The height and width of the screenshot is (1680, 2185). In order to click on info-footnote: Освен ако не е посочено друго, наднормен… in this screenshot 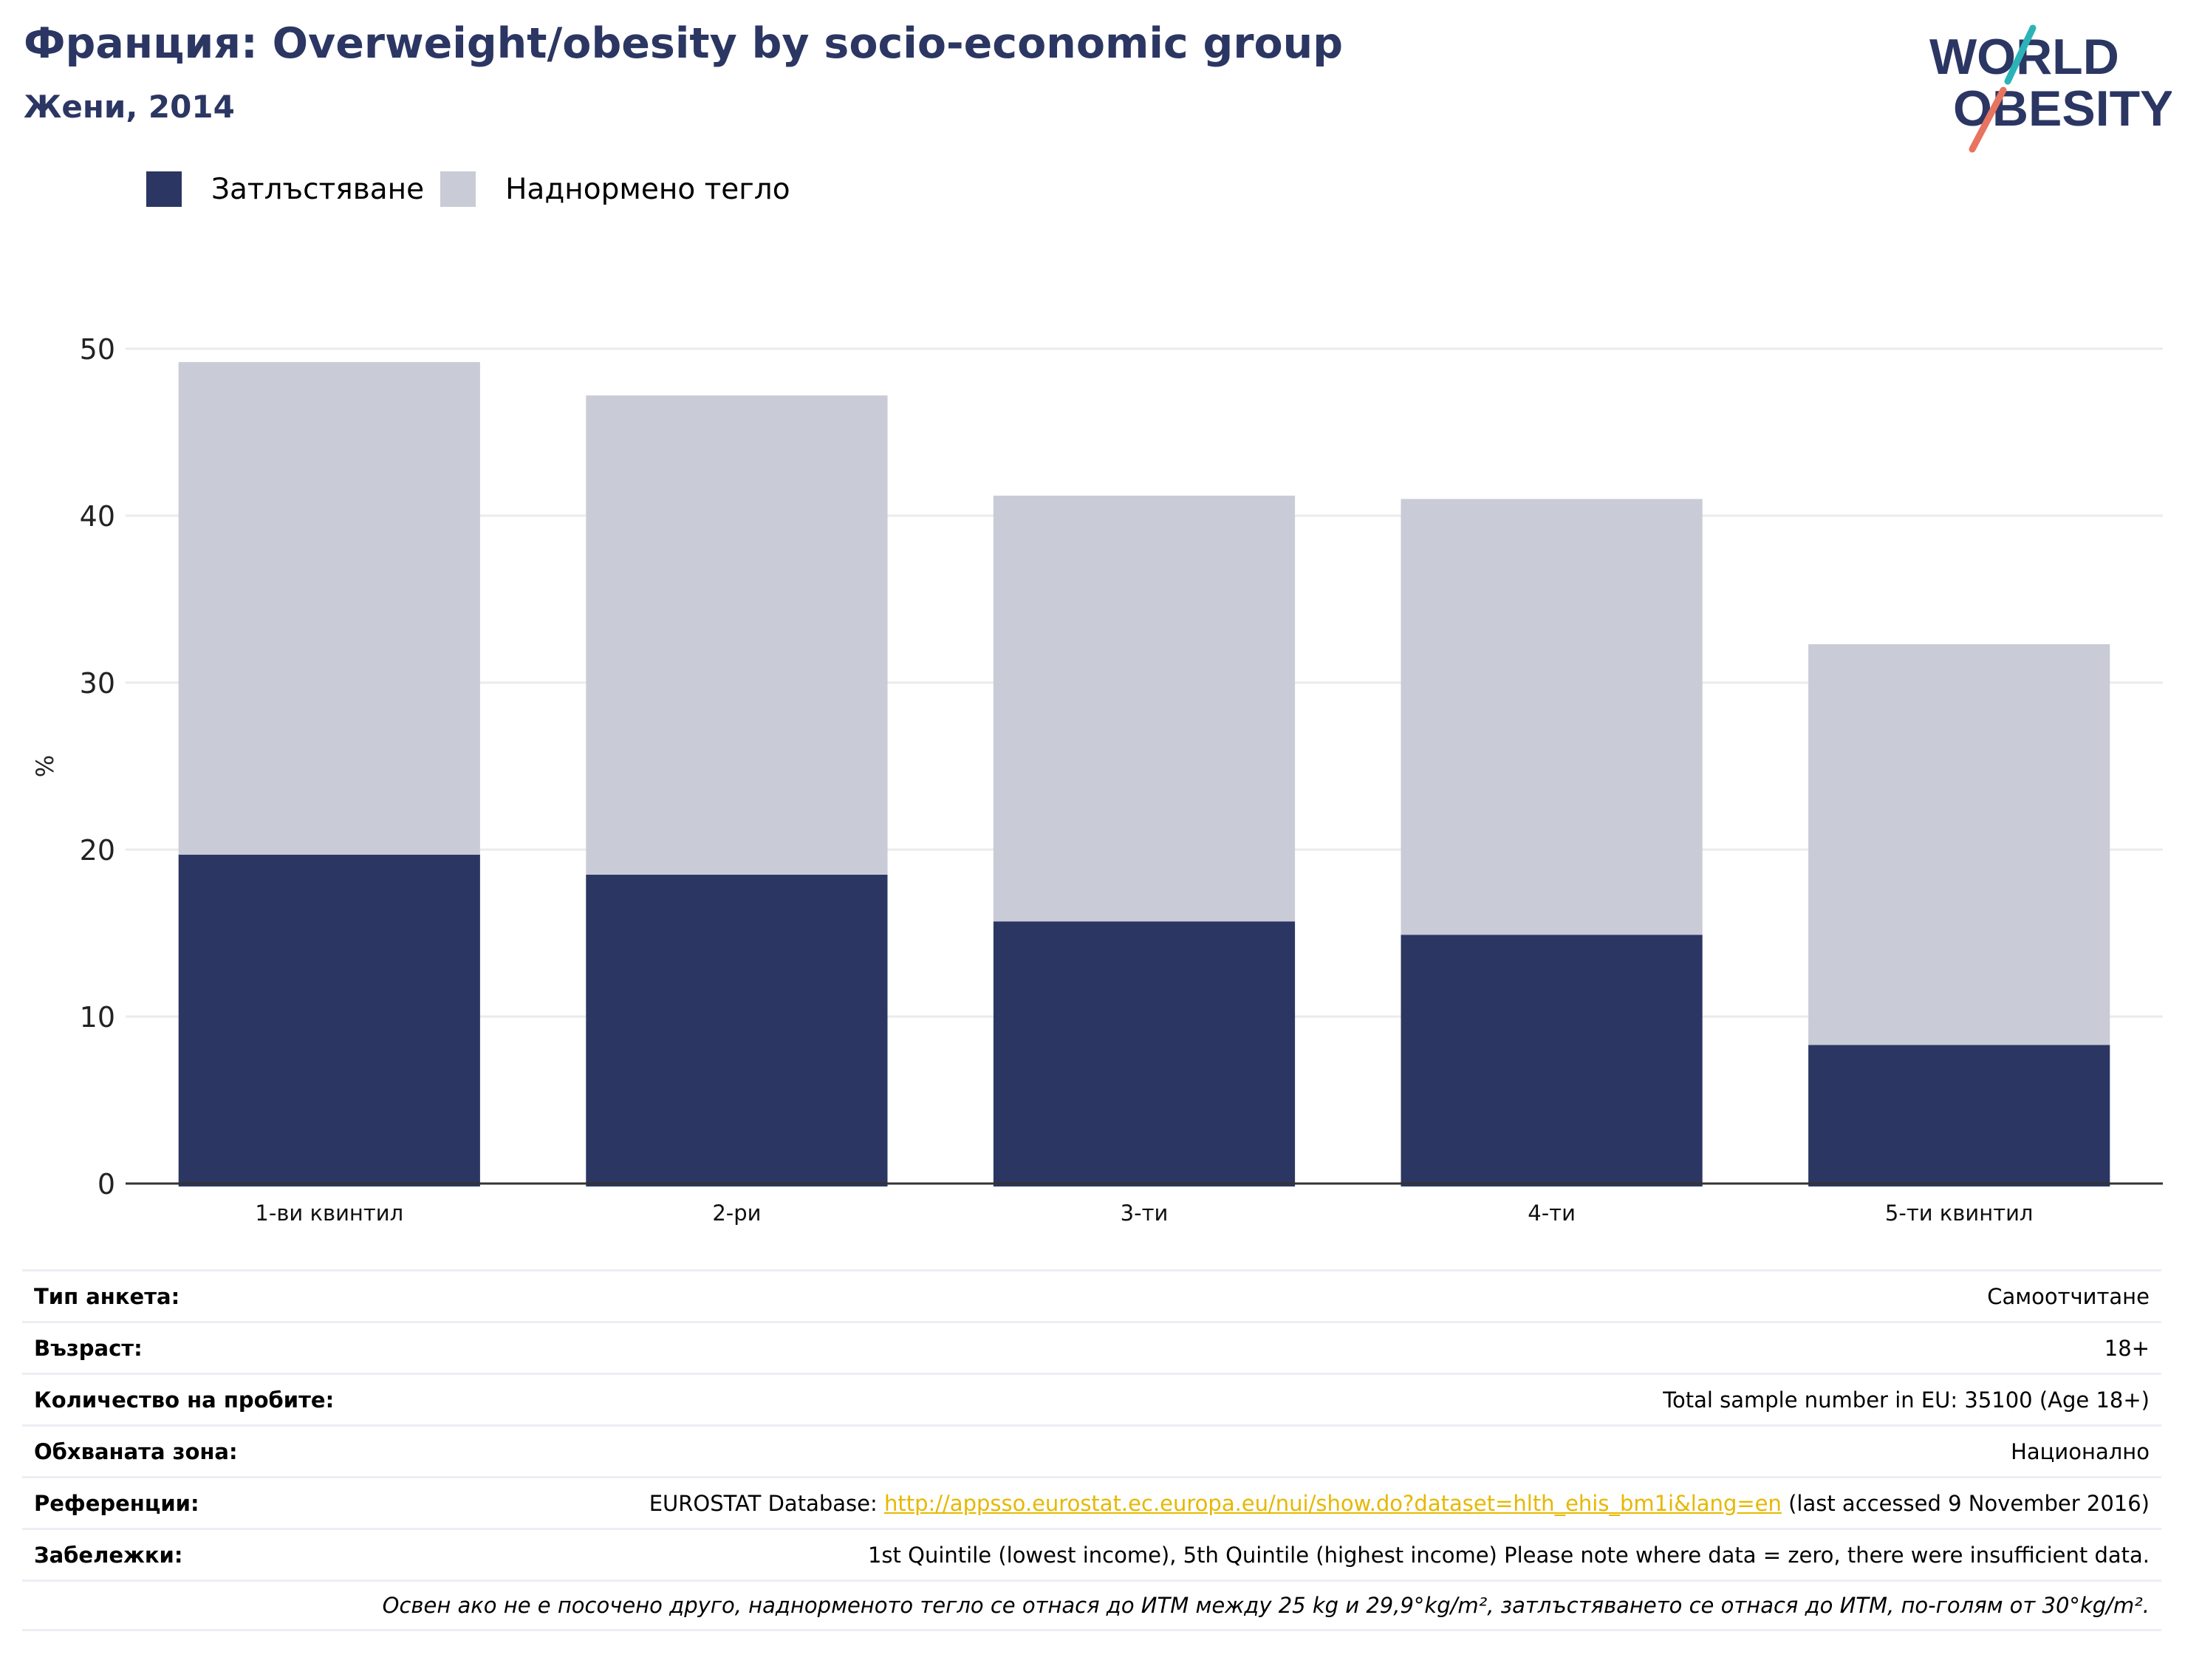, I will do `click(1266, 1605)`.